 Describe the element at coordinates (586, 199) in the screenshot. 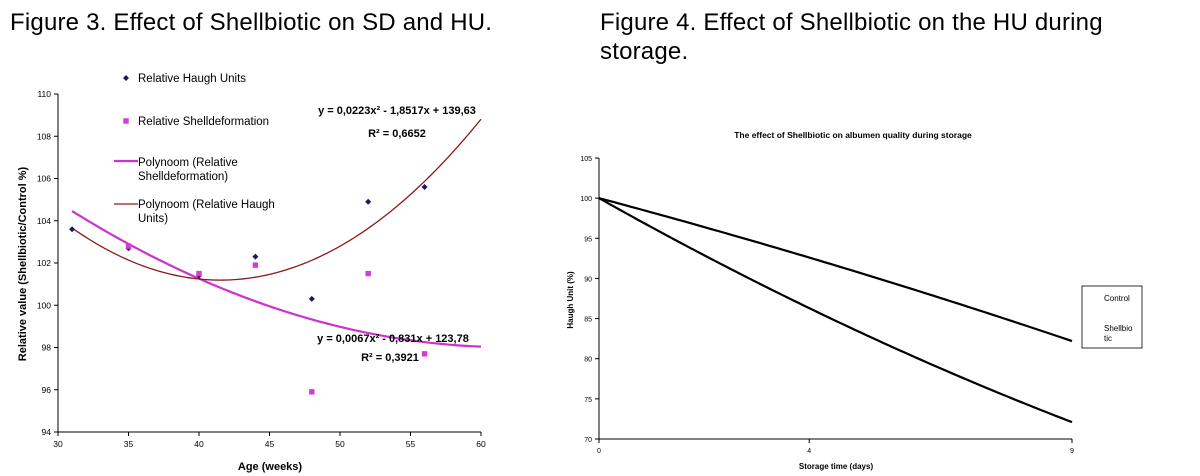

I see `figure-4-y-tick-label: 100` at that location.